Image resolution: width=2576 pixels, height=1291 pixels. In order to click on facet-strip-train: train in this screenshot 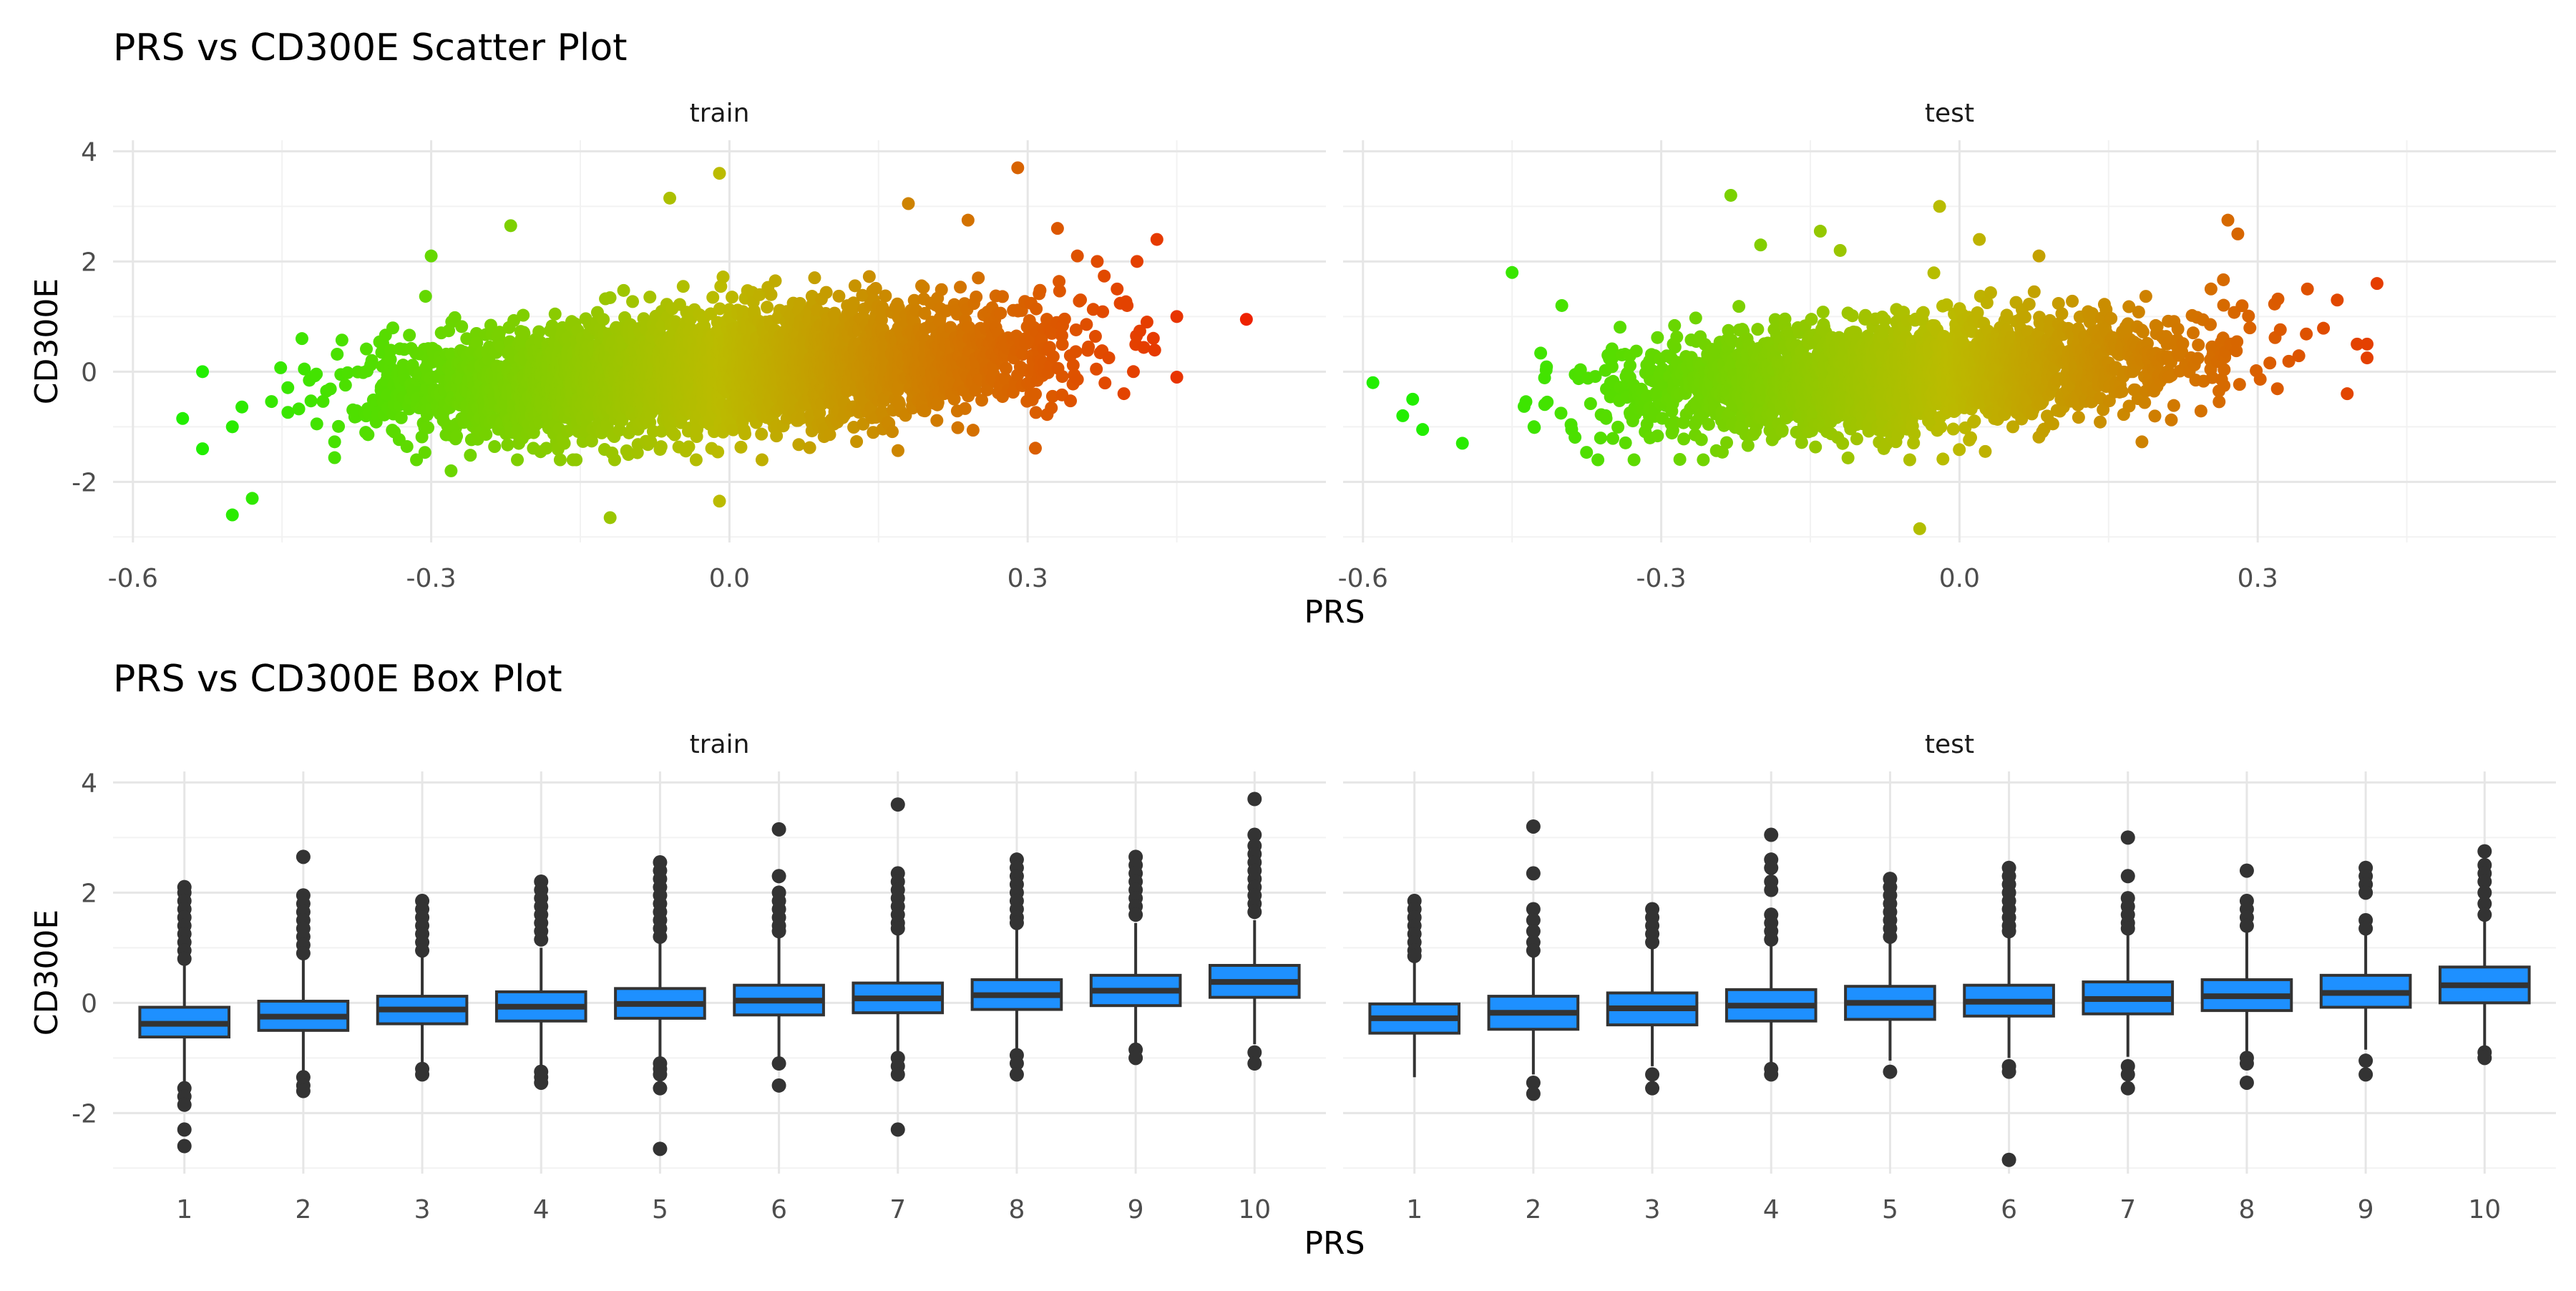, I will do `click(720, 113)`.